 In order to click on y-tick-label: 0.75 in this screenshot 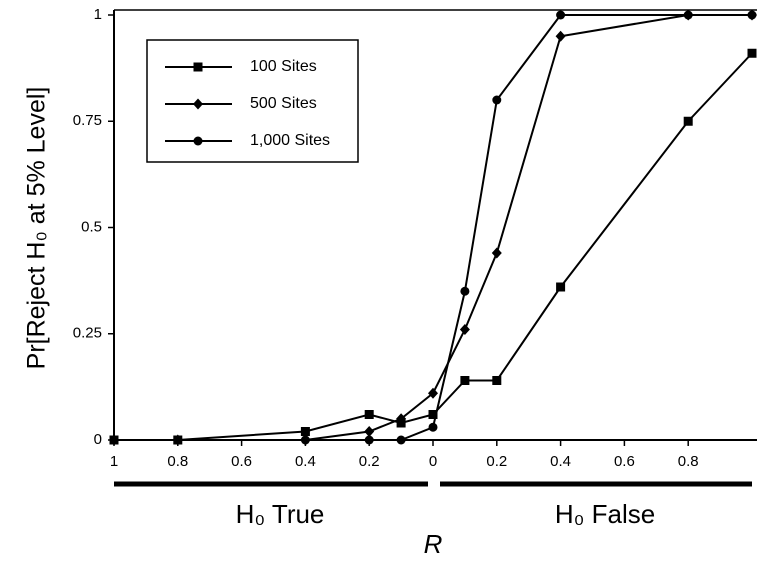, I will do `click(87, 120)`.